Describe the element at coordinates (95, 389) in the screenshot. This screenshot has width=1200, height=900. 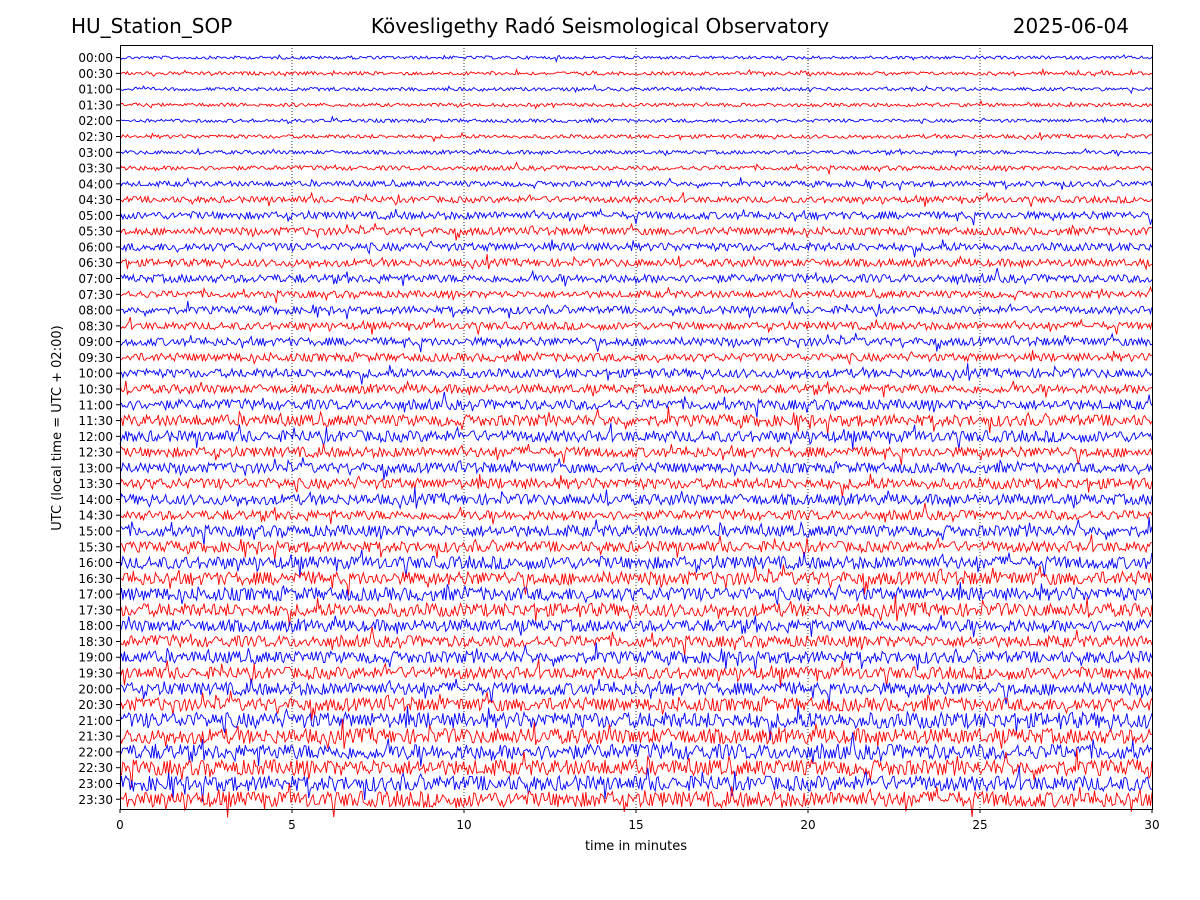
I see `y-tick-label: 10:30` at that location.